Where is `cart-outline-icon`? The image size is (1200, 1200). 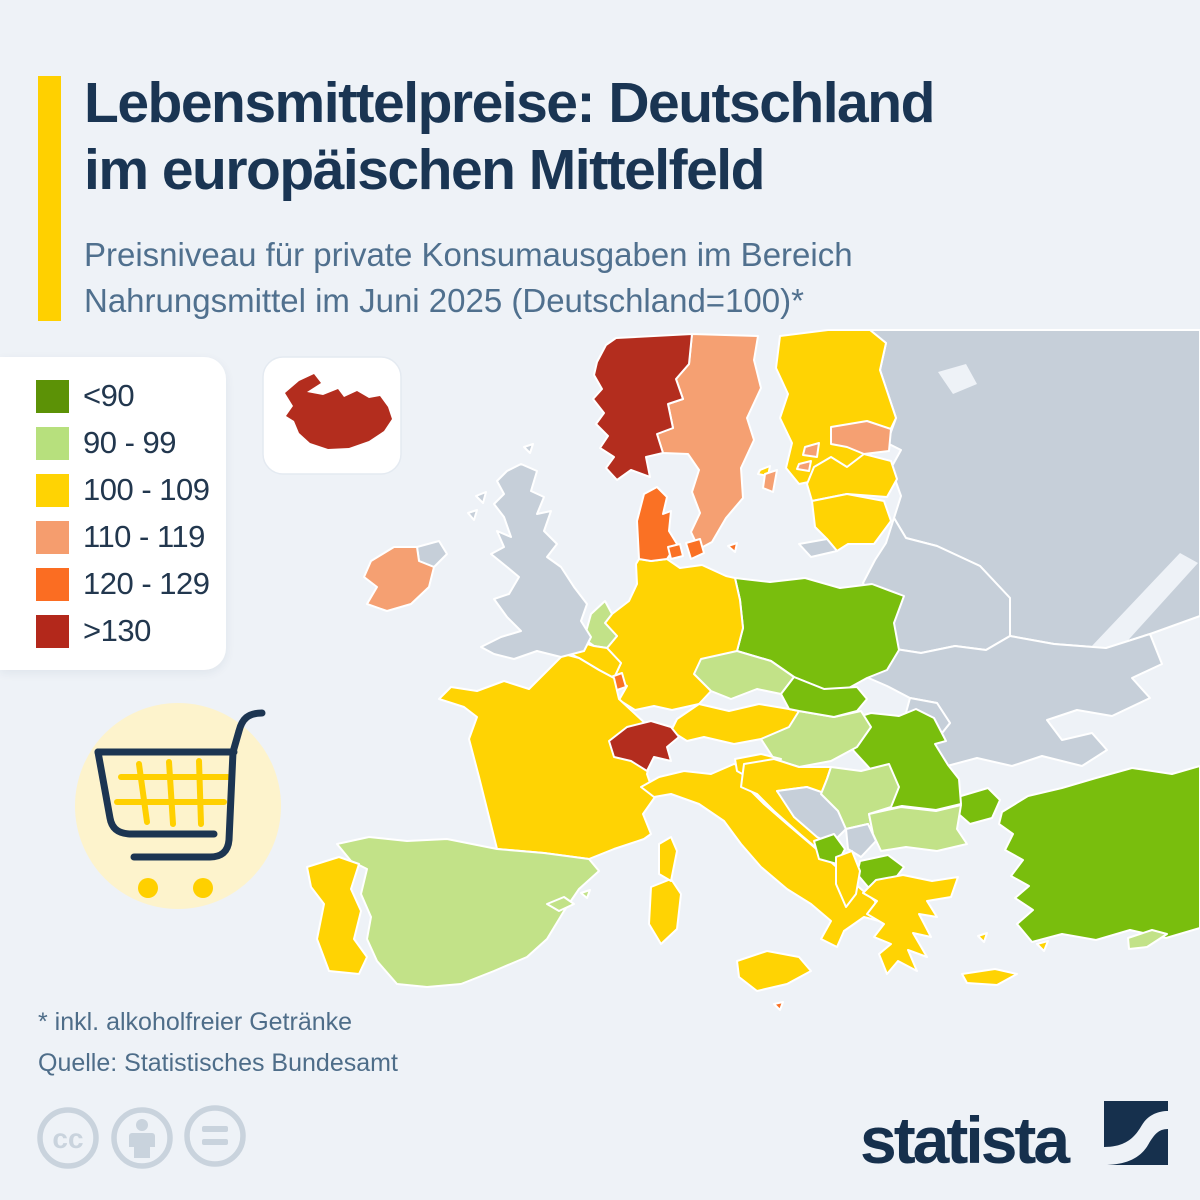 cart-outline-icon is located at coordinates (180, 785).